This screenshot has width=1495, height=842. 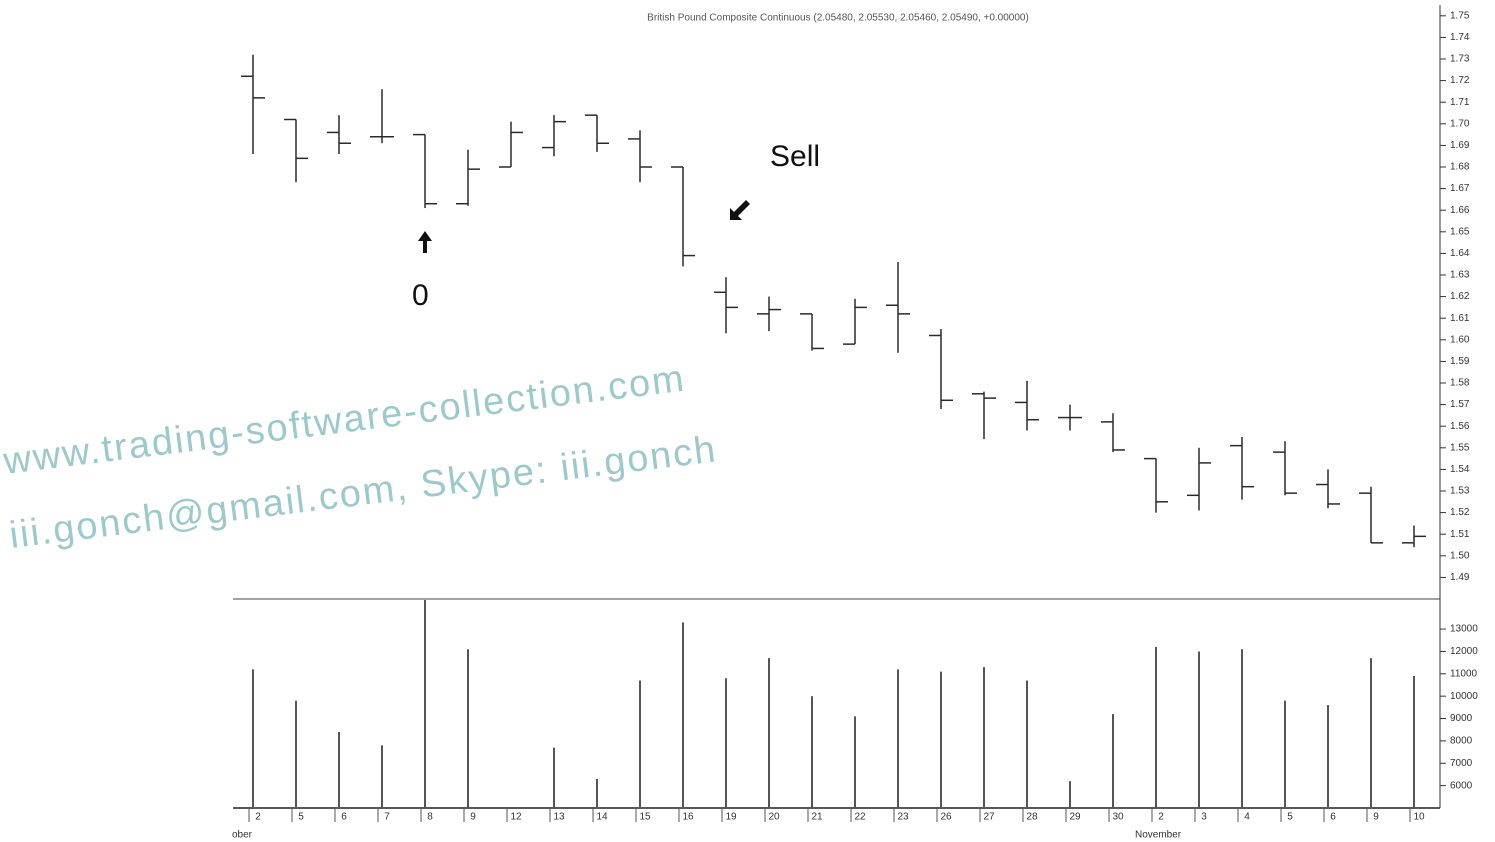 I want to click on y-tick-label: 1.50, so click(x=1460, y=555).